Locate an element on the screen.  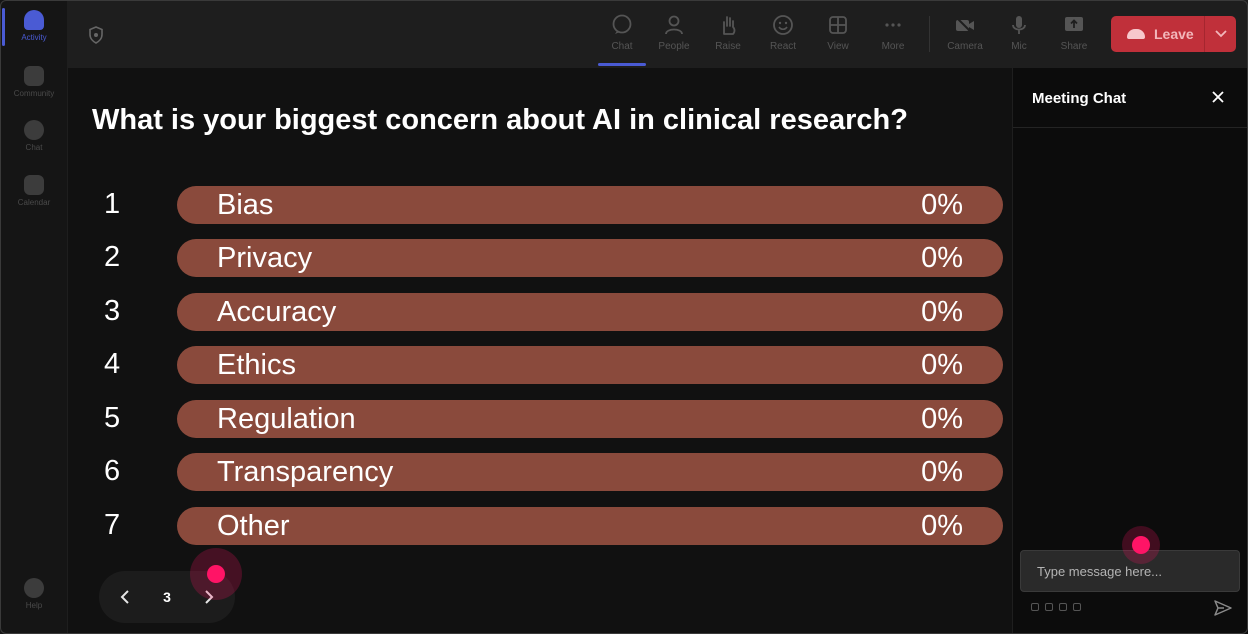
meeting-toolbar: Chat People Raise React View is located at coordinates (658, 34).